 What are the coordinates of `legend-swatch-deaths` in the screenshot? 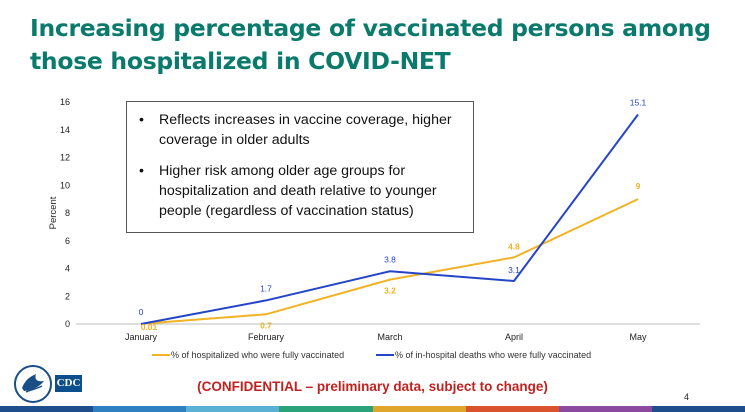 It's located at (385, 355).